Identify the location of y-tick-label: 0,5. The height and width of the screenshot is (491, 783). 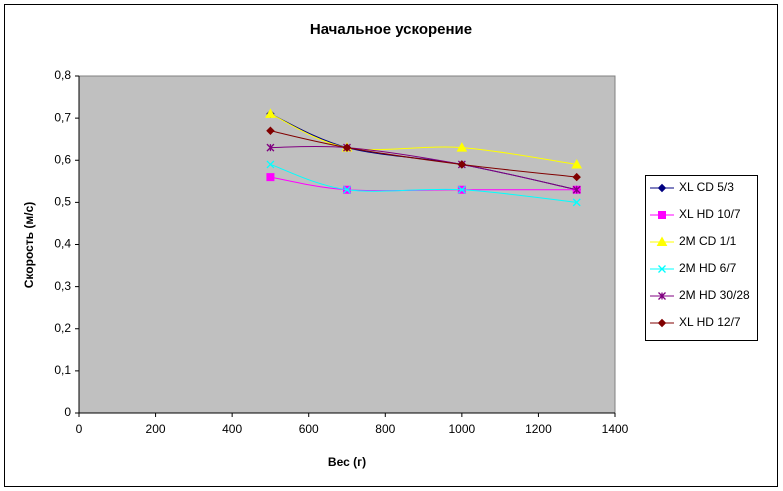
(62, 202).